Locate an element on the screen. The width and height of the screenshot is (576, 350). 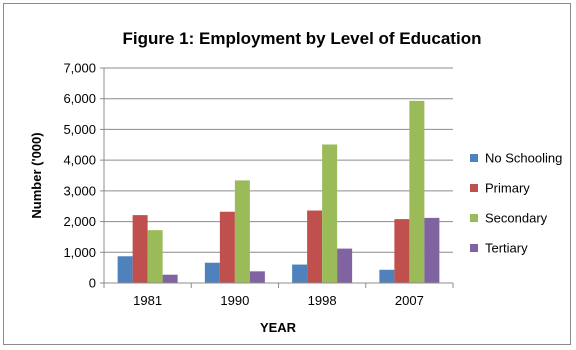
legend-label: Primary is located at coordinates (507, 188).